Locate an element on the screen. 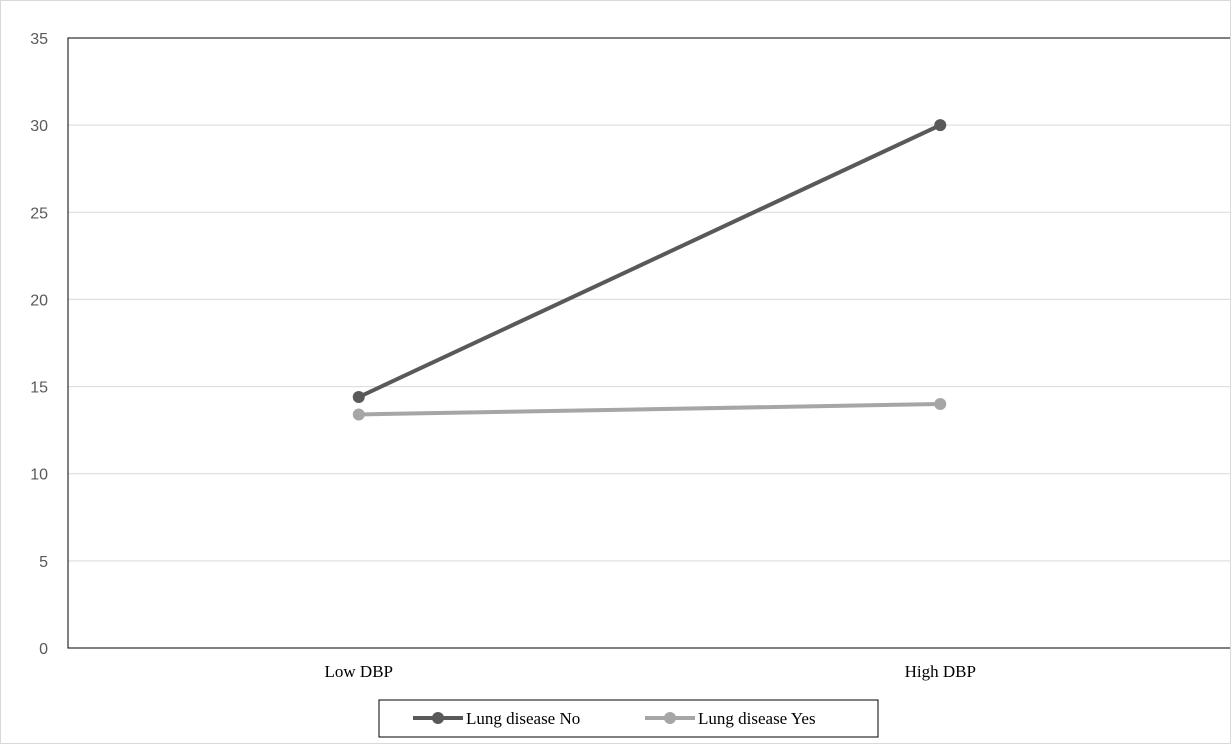  legend-marker-lung-disease-yes is located at coordinates (670, 718).